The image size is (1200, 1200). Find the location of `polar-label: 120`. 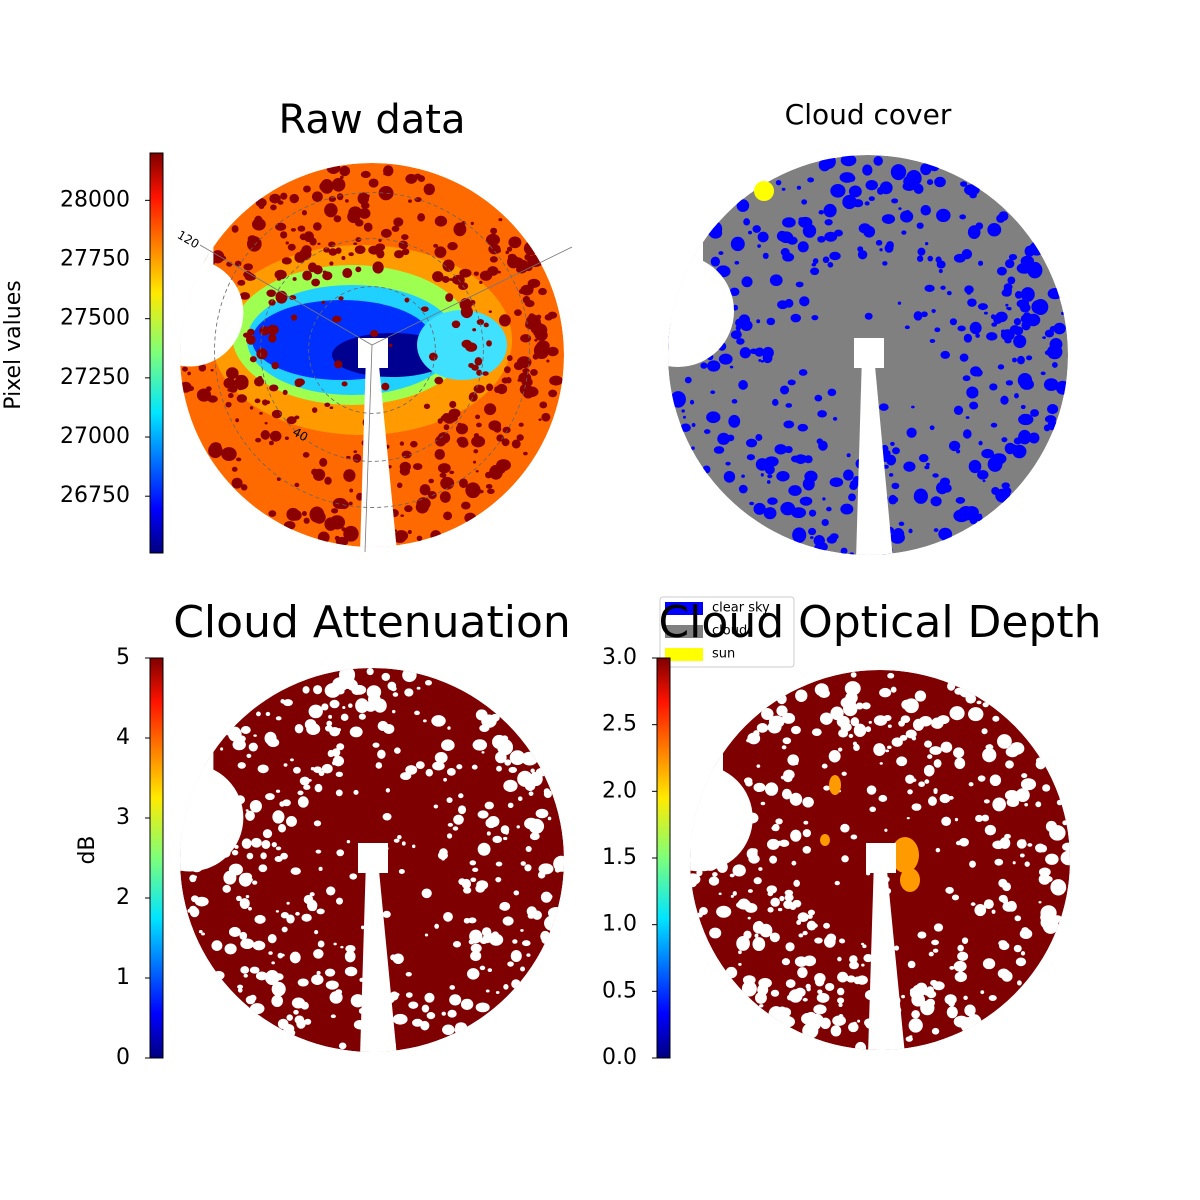

polar-label: 120 is located at coordinates (188, 240).